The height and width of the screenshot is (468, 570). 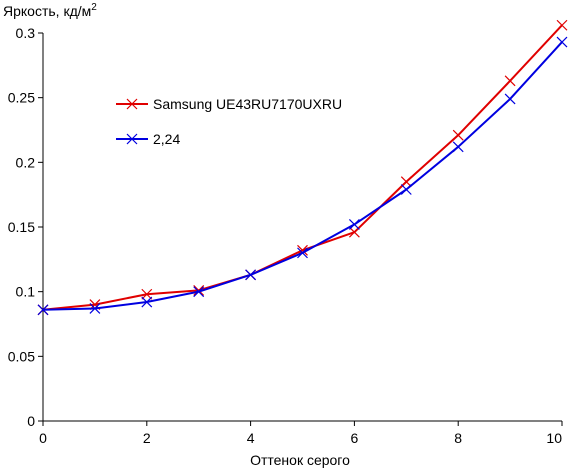 What do you see at coordinates (26, 33) in the screenshot?
I see `y-tick-label: 0.3` at bounding box center [26, 33].